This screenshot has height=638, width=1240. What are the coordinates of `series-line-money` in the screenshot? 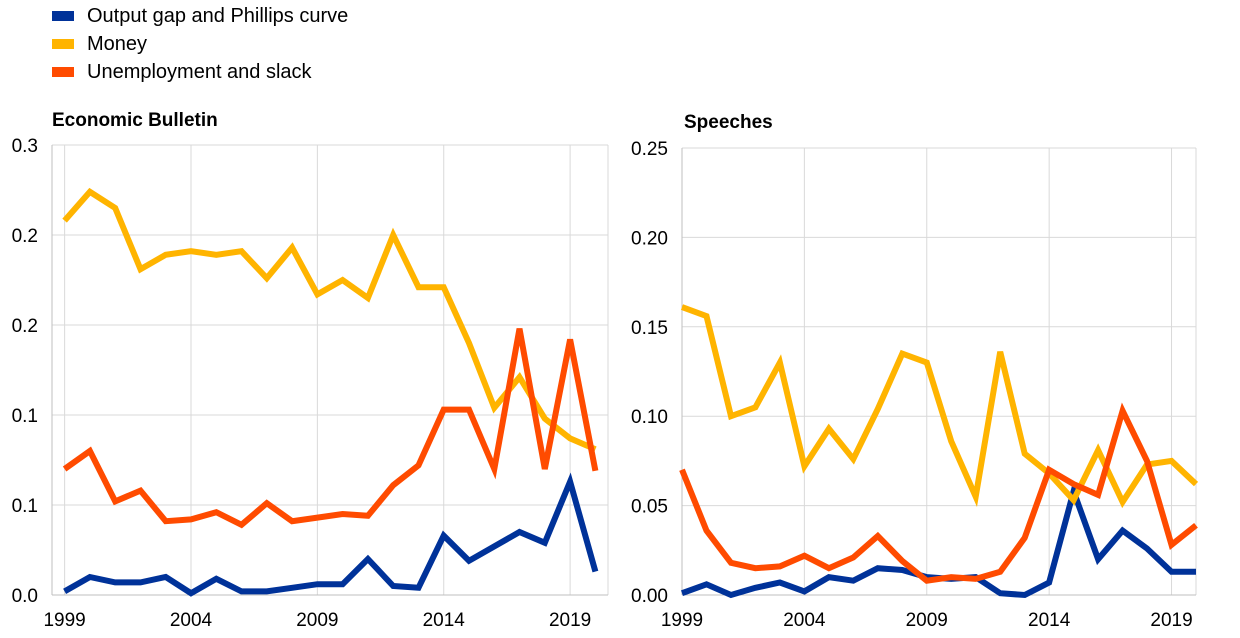 It's located at (939, 406).